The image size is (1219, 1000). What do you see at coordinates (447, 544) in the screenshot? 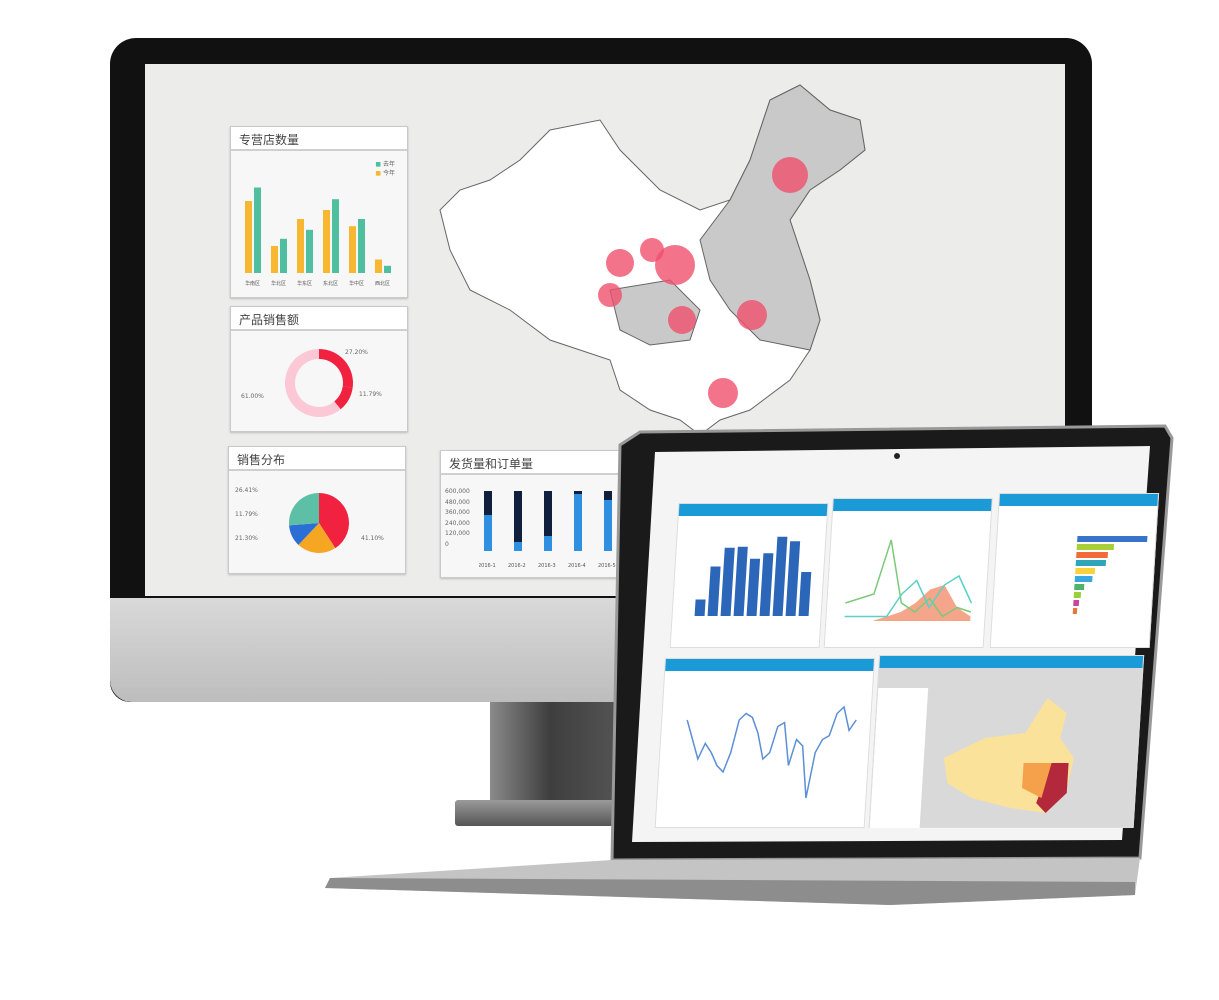
I see `y-tick: 0` at bounding box center [447, 544].